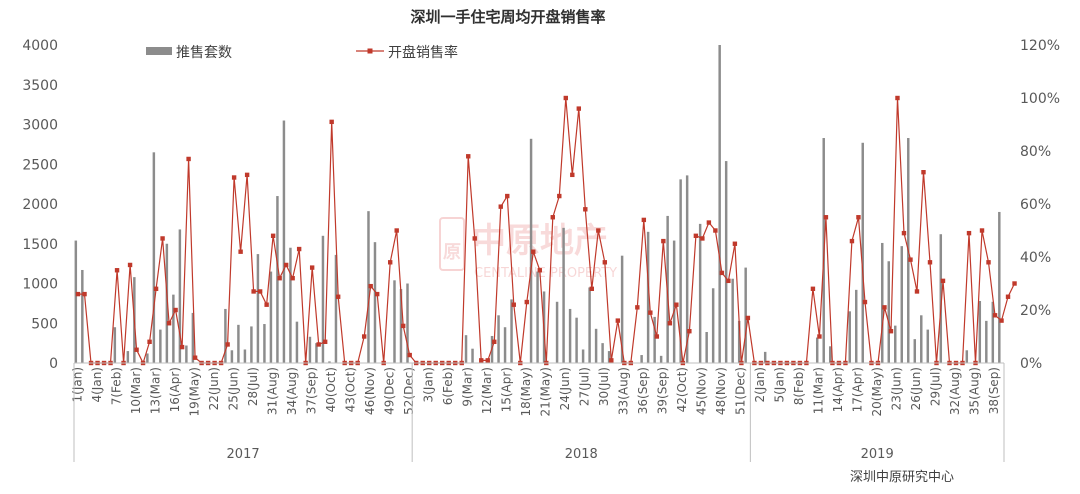 The image size is (1080, 494). Describe the element at coordinates (159, 51) in the screenshot. I see `legend-bar-swatch` at that location.